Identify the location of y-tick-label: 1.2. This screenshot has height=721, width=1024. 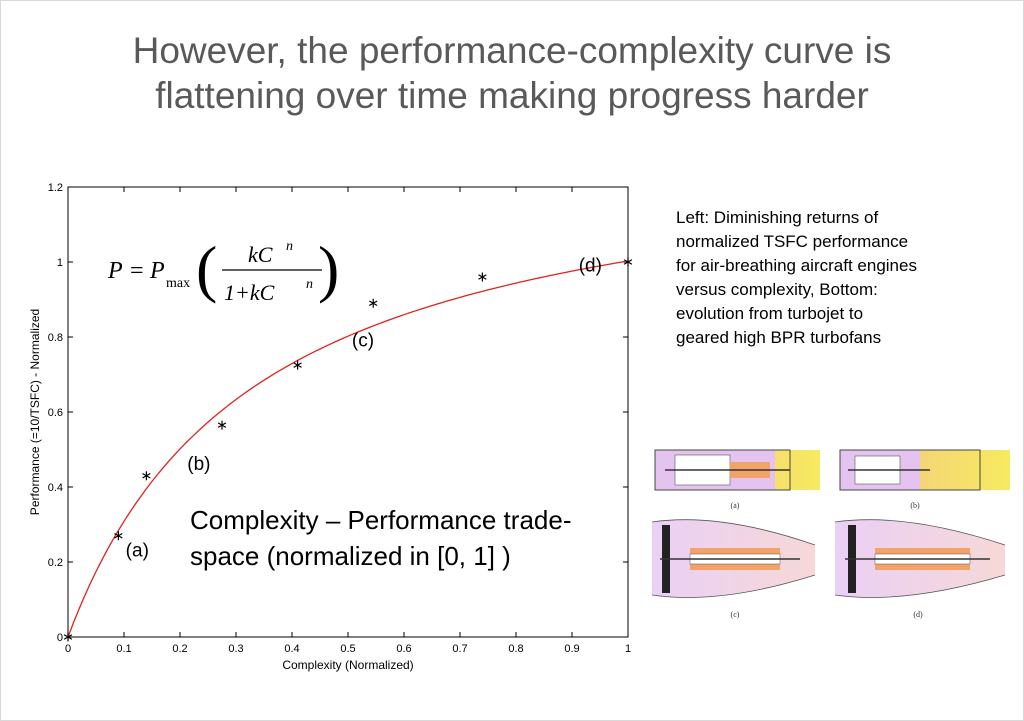
(55, 188).